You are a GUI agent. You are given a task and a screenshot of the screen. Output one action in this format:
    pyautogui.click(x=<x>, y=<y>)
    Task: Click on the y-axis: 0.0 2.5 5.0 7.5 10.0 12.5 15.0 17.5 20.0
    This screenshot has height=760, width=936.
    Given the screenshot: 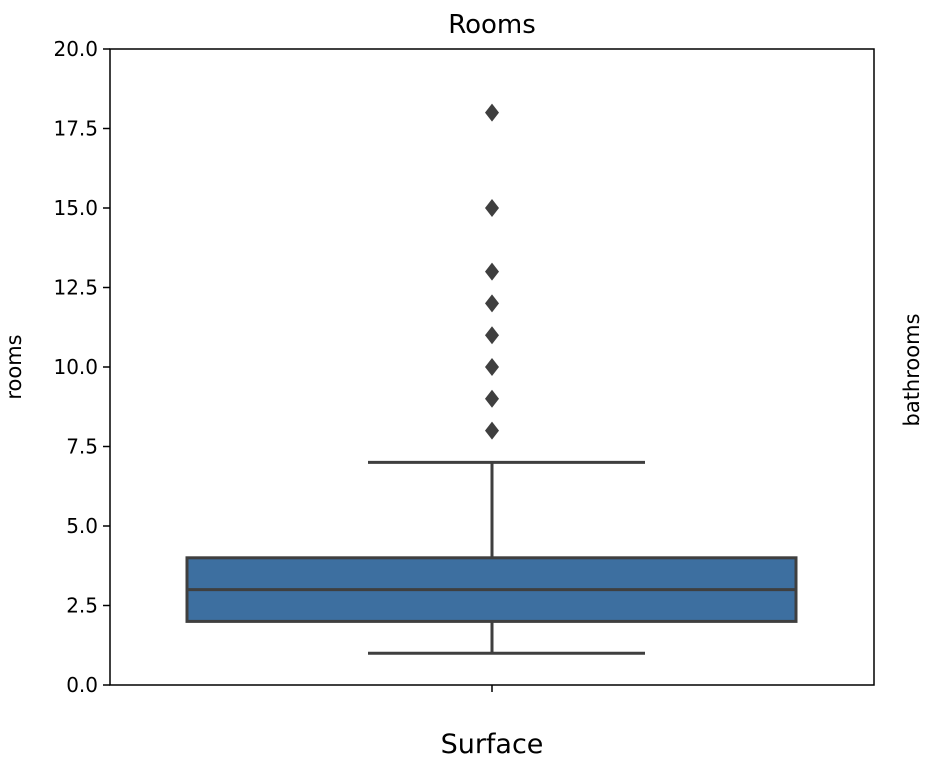 What is the action you would take?
    pyautogui.click(x=81, y=367)
    